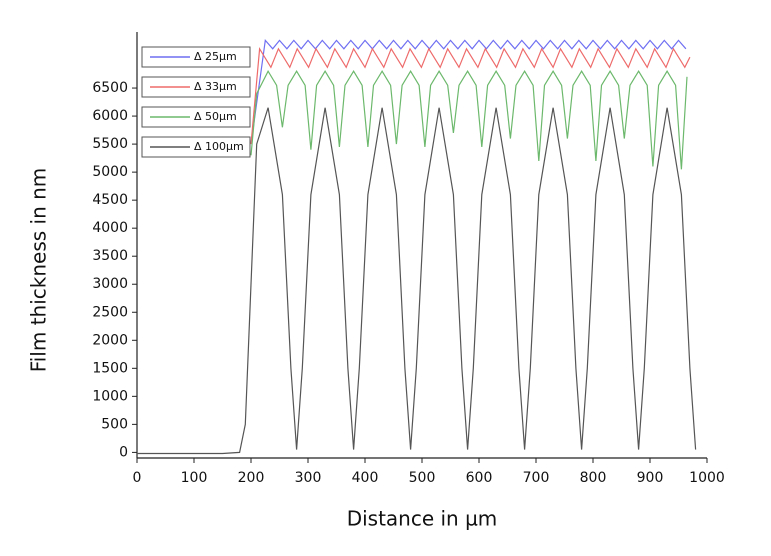  I want to click on y-tick-label: 2500, so click(110, 312).